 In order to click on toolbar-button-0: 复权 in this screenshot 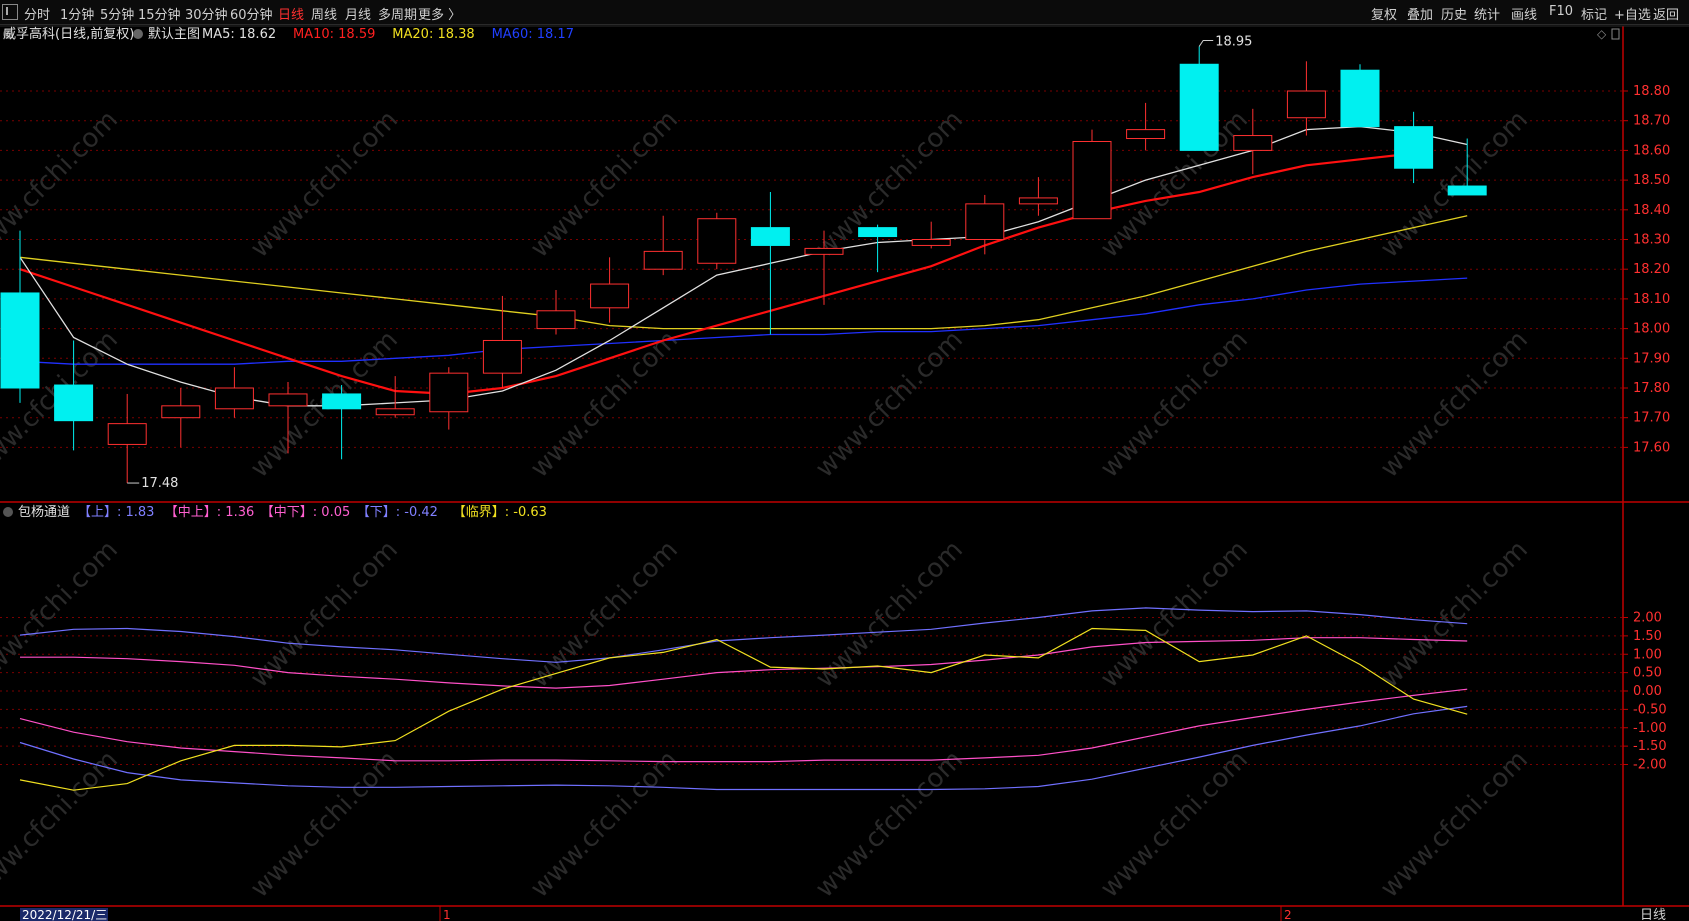, I will do `click(1384, 15)`.